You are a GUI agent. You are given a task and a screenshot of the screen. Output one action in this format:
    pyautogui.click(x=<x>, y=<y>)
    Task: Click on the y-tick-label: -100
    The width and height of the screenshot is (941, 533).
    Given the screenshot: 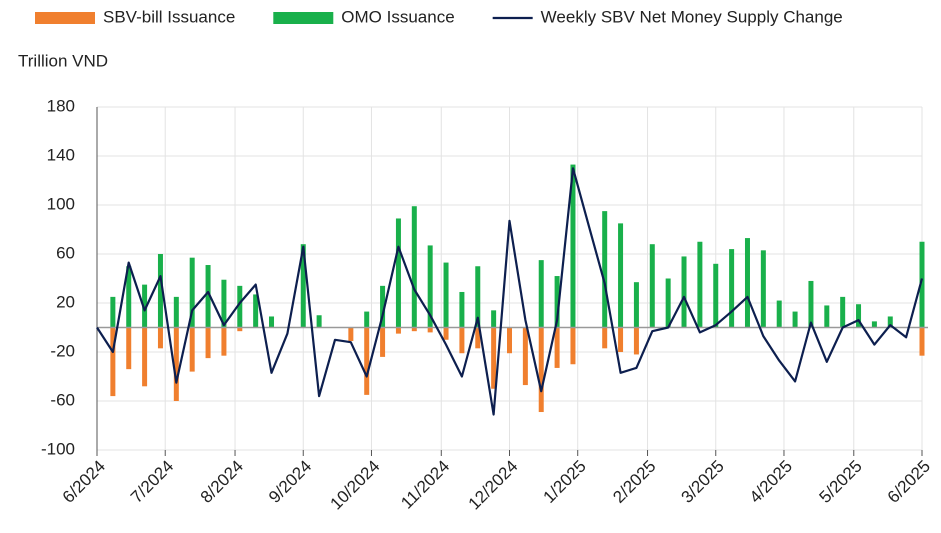 What is the action you would take?
    pyautogui.click(x=58, y=448)
    